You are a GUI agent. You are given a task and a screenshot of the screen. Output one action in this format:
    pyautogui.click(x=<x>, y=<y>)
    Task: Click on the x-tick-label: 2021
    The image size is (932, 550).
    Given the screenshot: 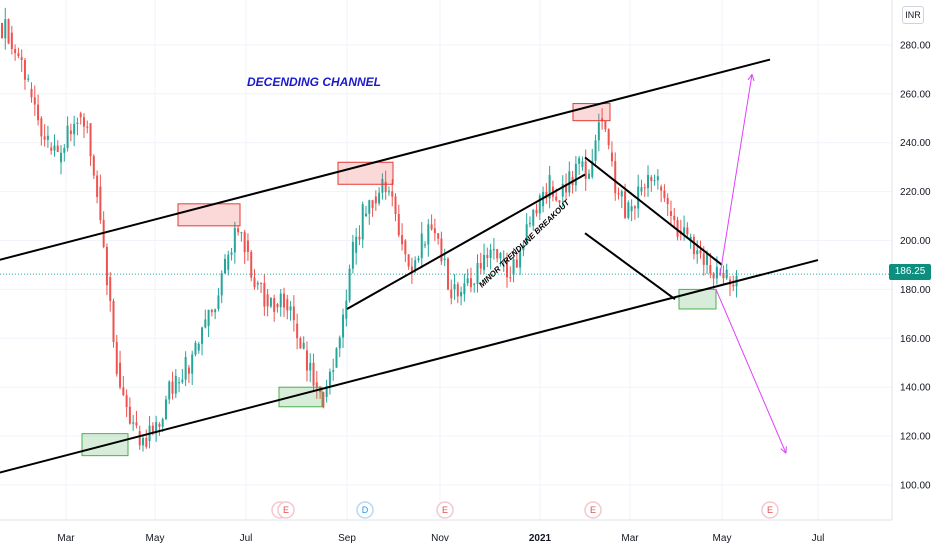 What is the action you would take?
    pyautogui.click(x=540, y=538)
    